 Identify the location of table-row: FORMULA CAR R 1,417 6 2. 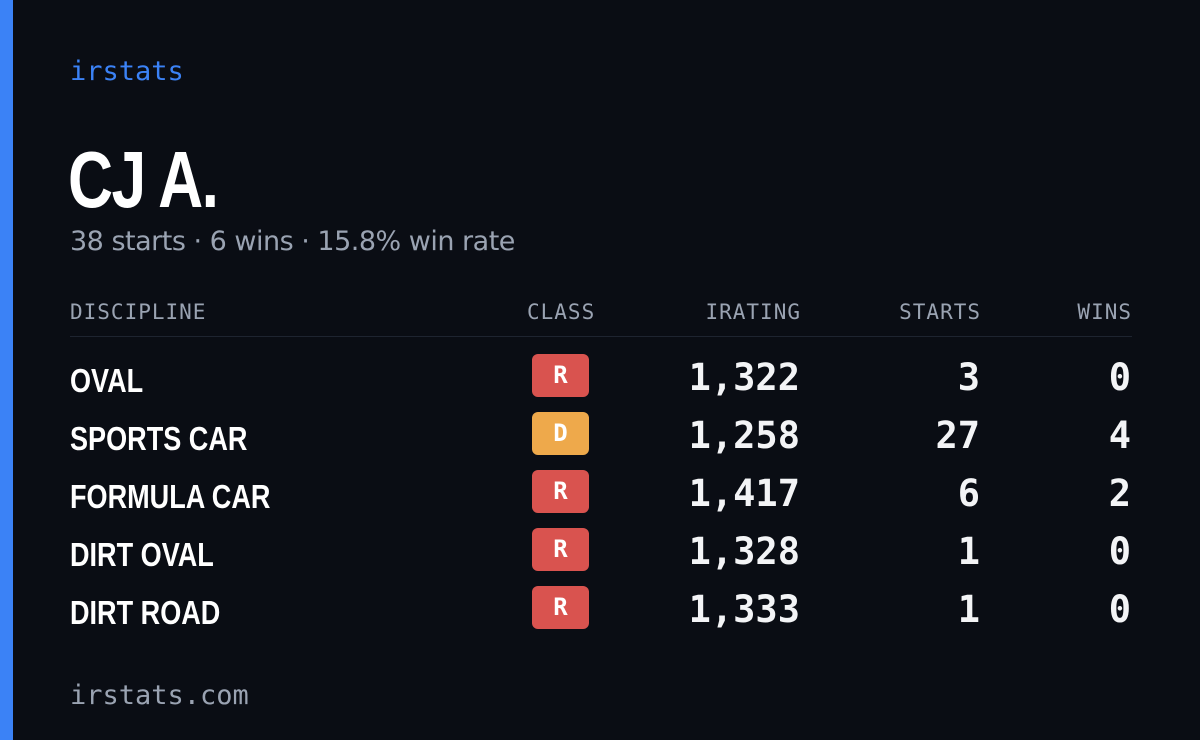
(601, 499).